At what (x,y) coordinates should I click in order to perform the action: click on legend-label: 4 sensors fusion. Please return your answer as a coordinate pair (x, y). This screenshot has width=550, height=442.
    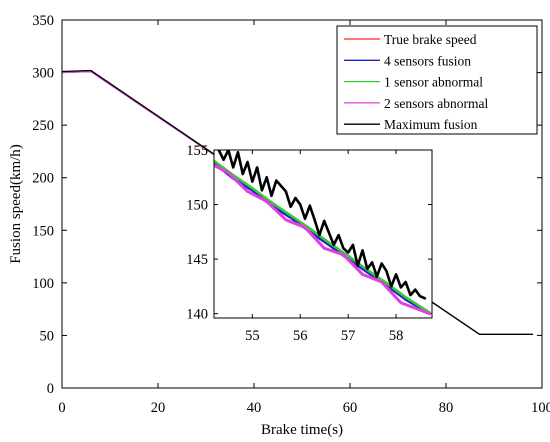
    Looking at the image, I should click on (427, 60).